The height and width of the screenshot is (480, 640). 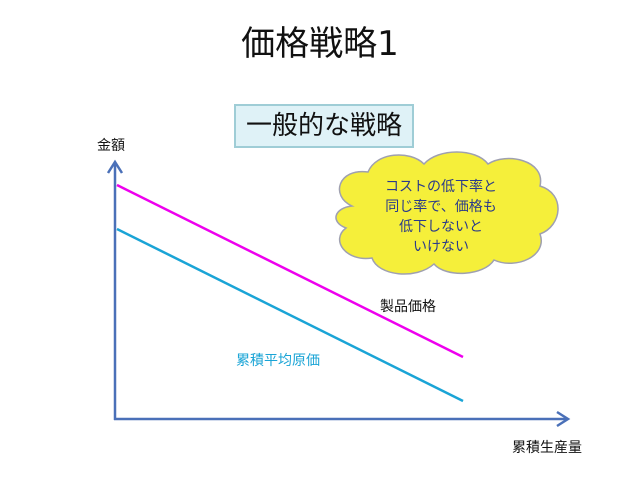 I want to click on average-cost-label: 累積平均原価, so click(x=278, y=361).